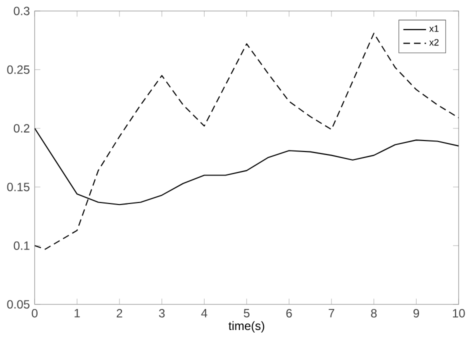 The width and height of the screenshot is (474, 347). What do you see at coordinates (374, 313) in the screenshot?
I see `x-tick-label: 8` at bounding box center [374, 313].